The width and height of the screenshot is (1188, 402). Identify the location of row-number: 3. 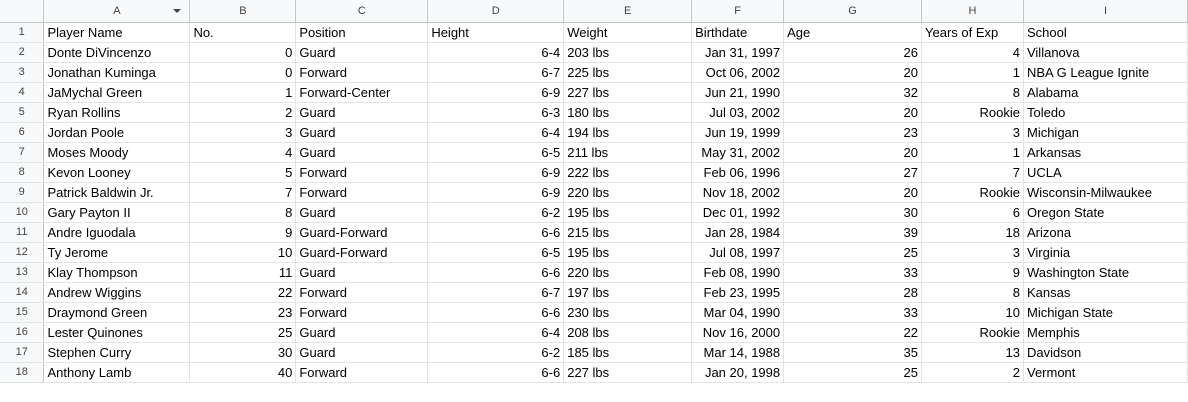
(22, 72).